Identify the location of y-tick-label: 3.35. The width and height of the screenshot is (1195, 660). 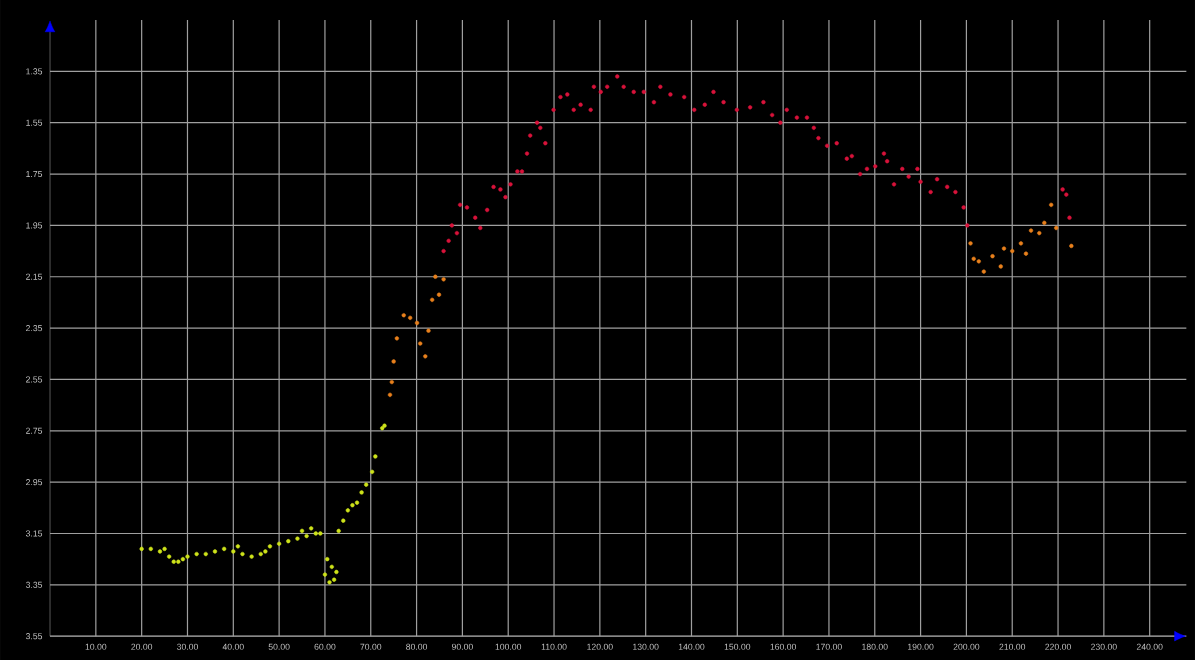
(34, 584).